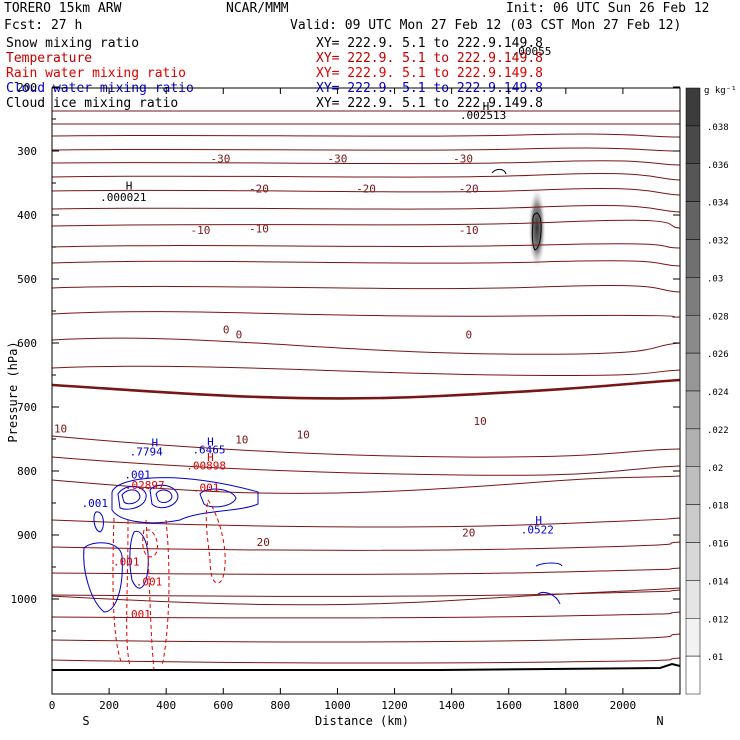 The image size is (740, 740). Describe the element at coordinates (27, 343) in the screenshot. I see `y-tick-label-4: 600` at that location.